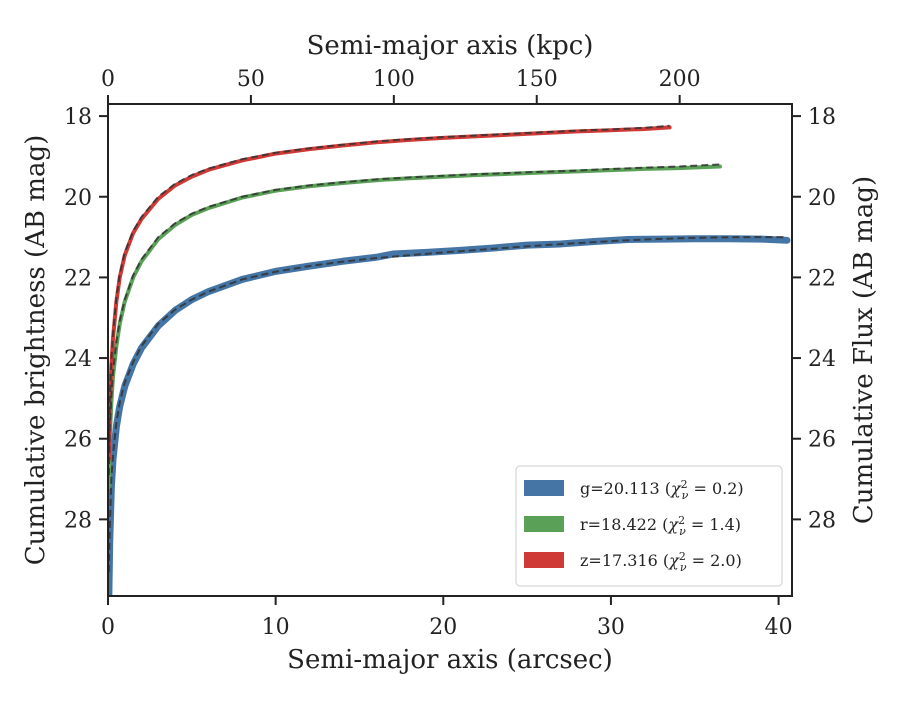 The image size is (900, 704). What do you see at coordinates (822, 278) in the screenshot?
I see `right-y-tick-label: 22` at bounding box center [822, 278].